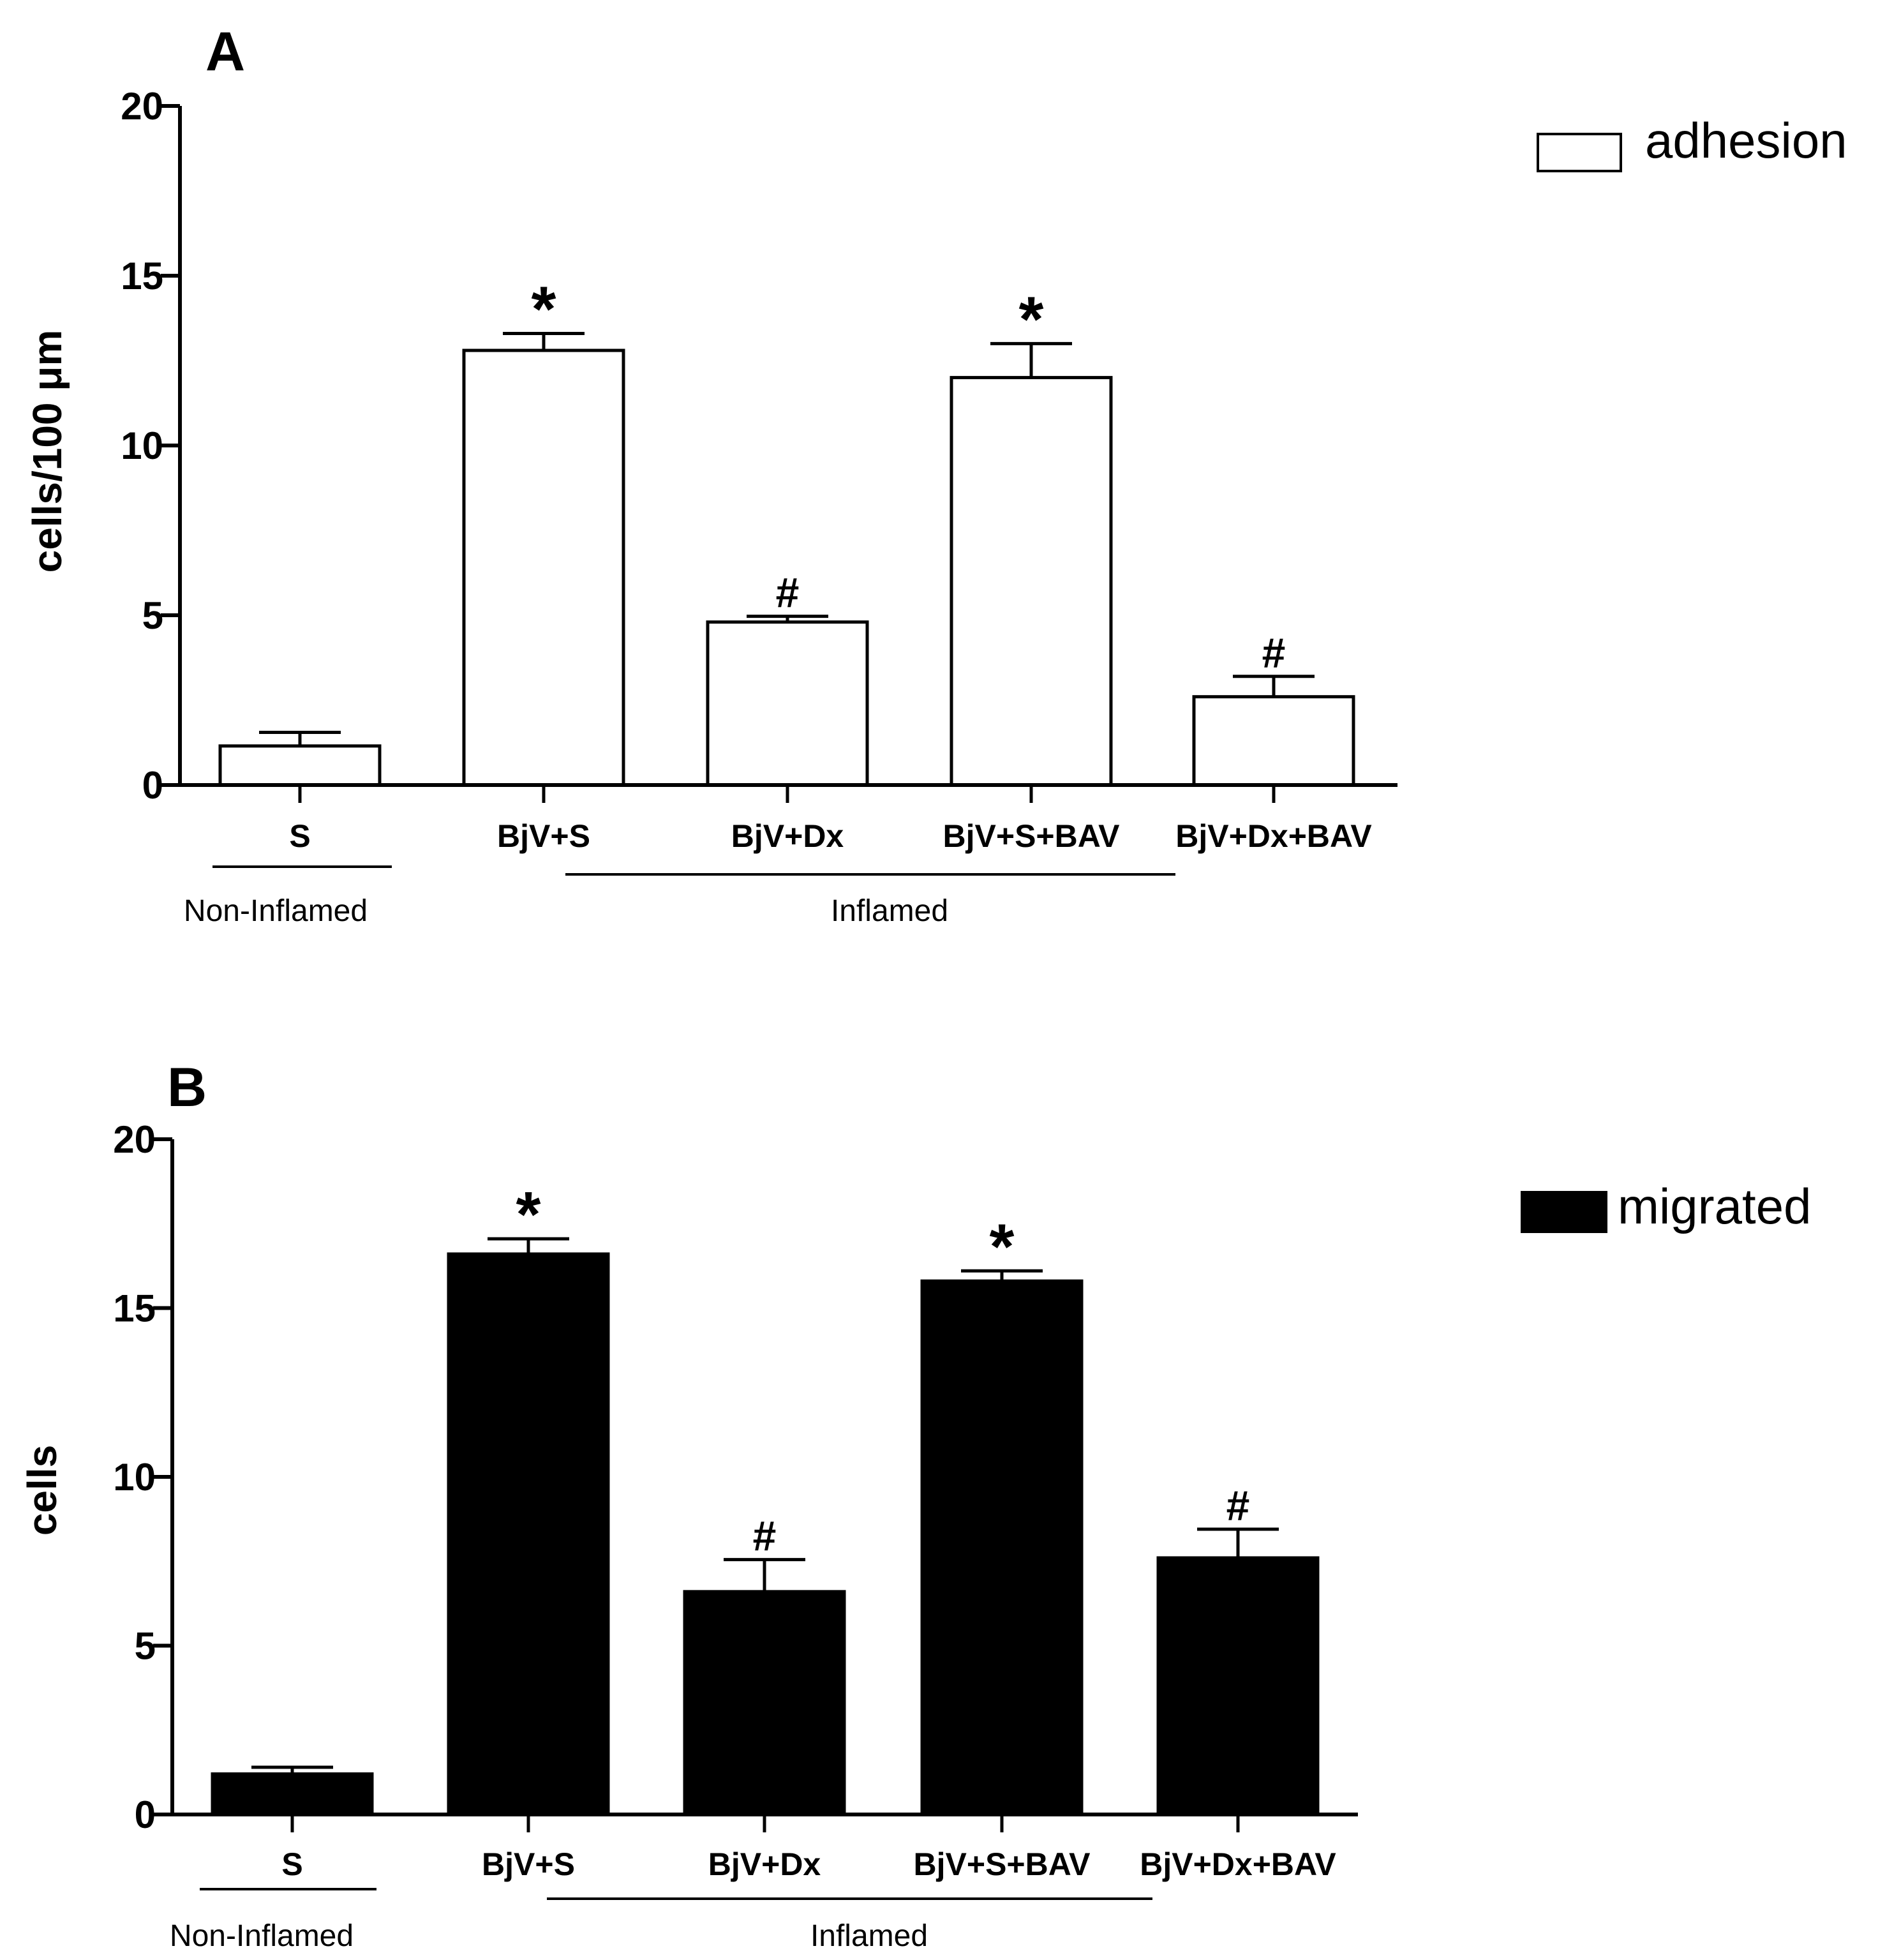 The height and width of the screenshot is (1960, 1878). What do you see at coordinates (187, 1088) in the screenshot?
I see `panel-label: B` at bounding box center [187, 1088].